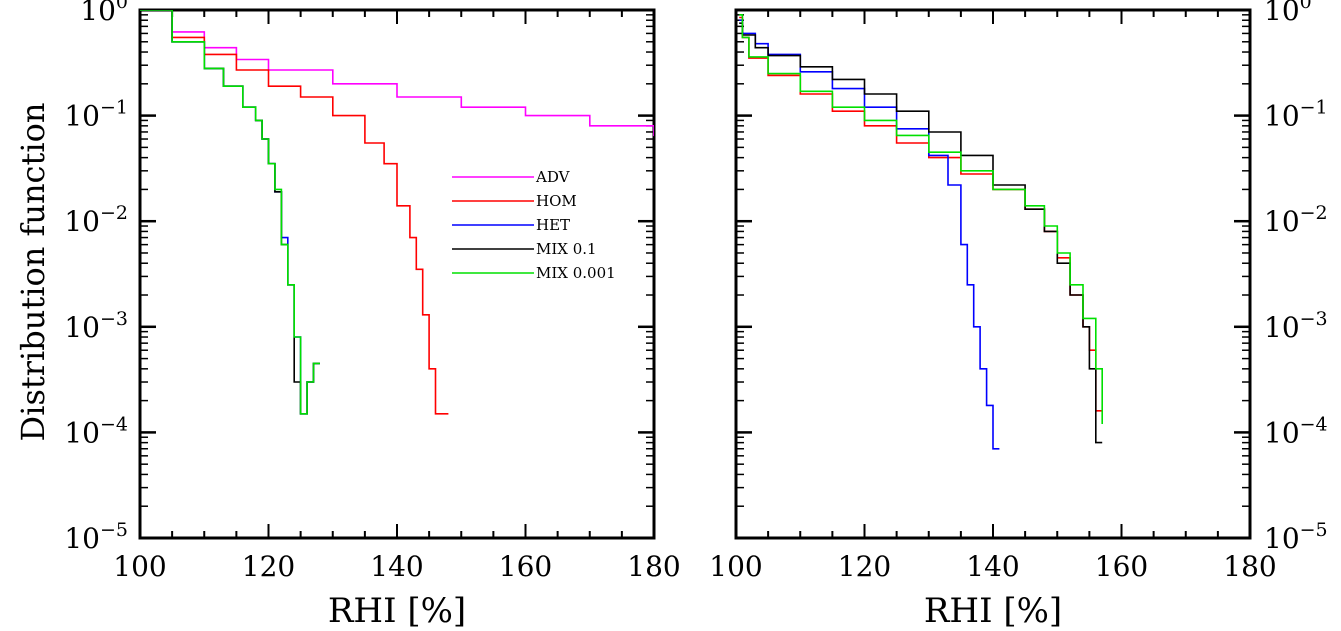 The width and height of the screenshot is (1341, 631). Describe the element at coordinates (553, 225) in the screenshot. I see `legend-label: HET` at that location.